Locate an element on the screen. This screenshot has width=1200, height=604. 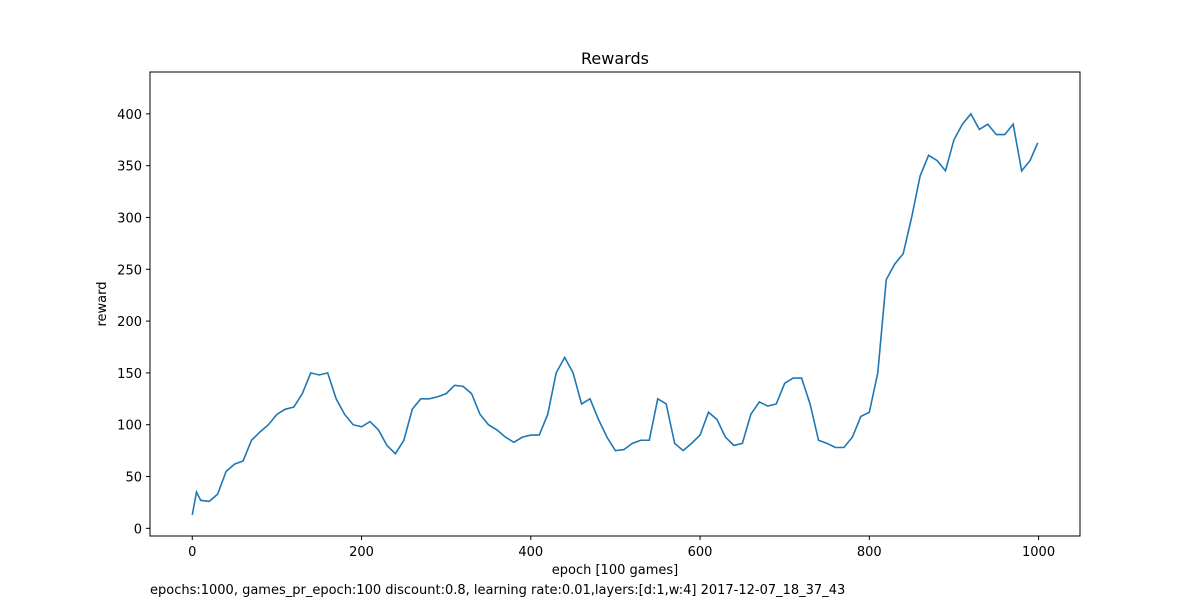
y-tick-label: 300 is located at coordinates (129, 218).